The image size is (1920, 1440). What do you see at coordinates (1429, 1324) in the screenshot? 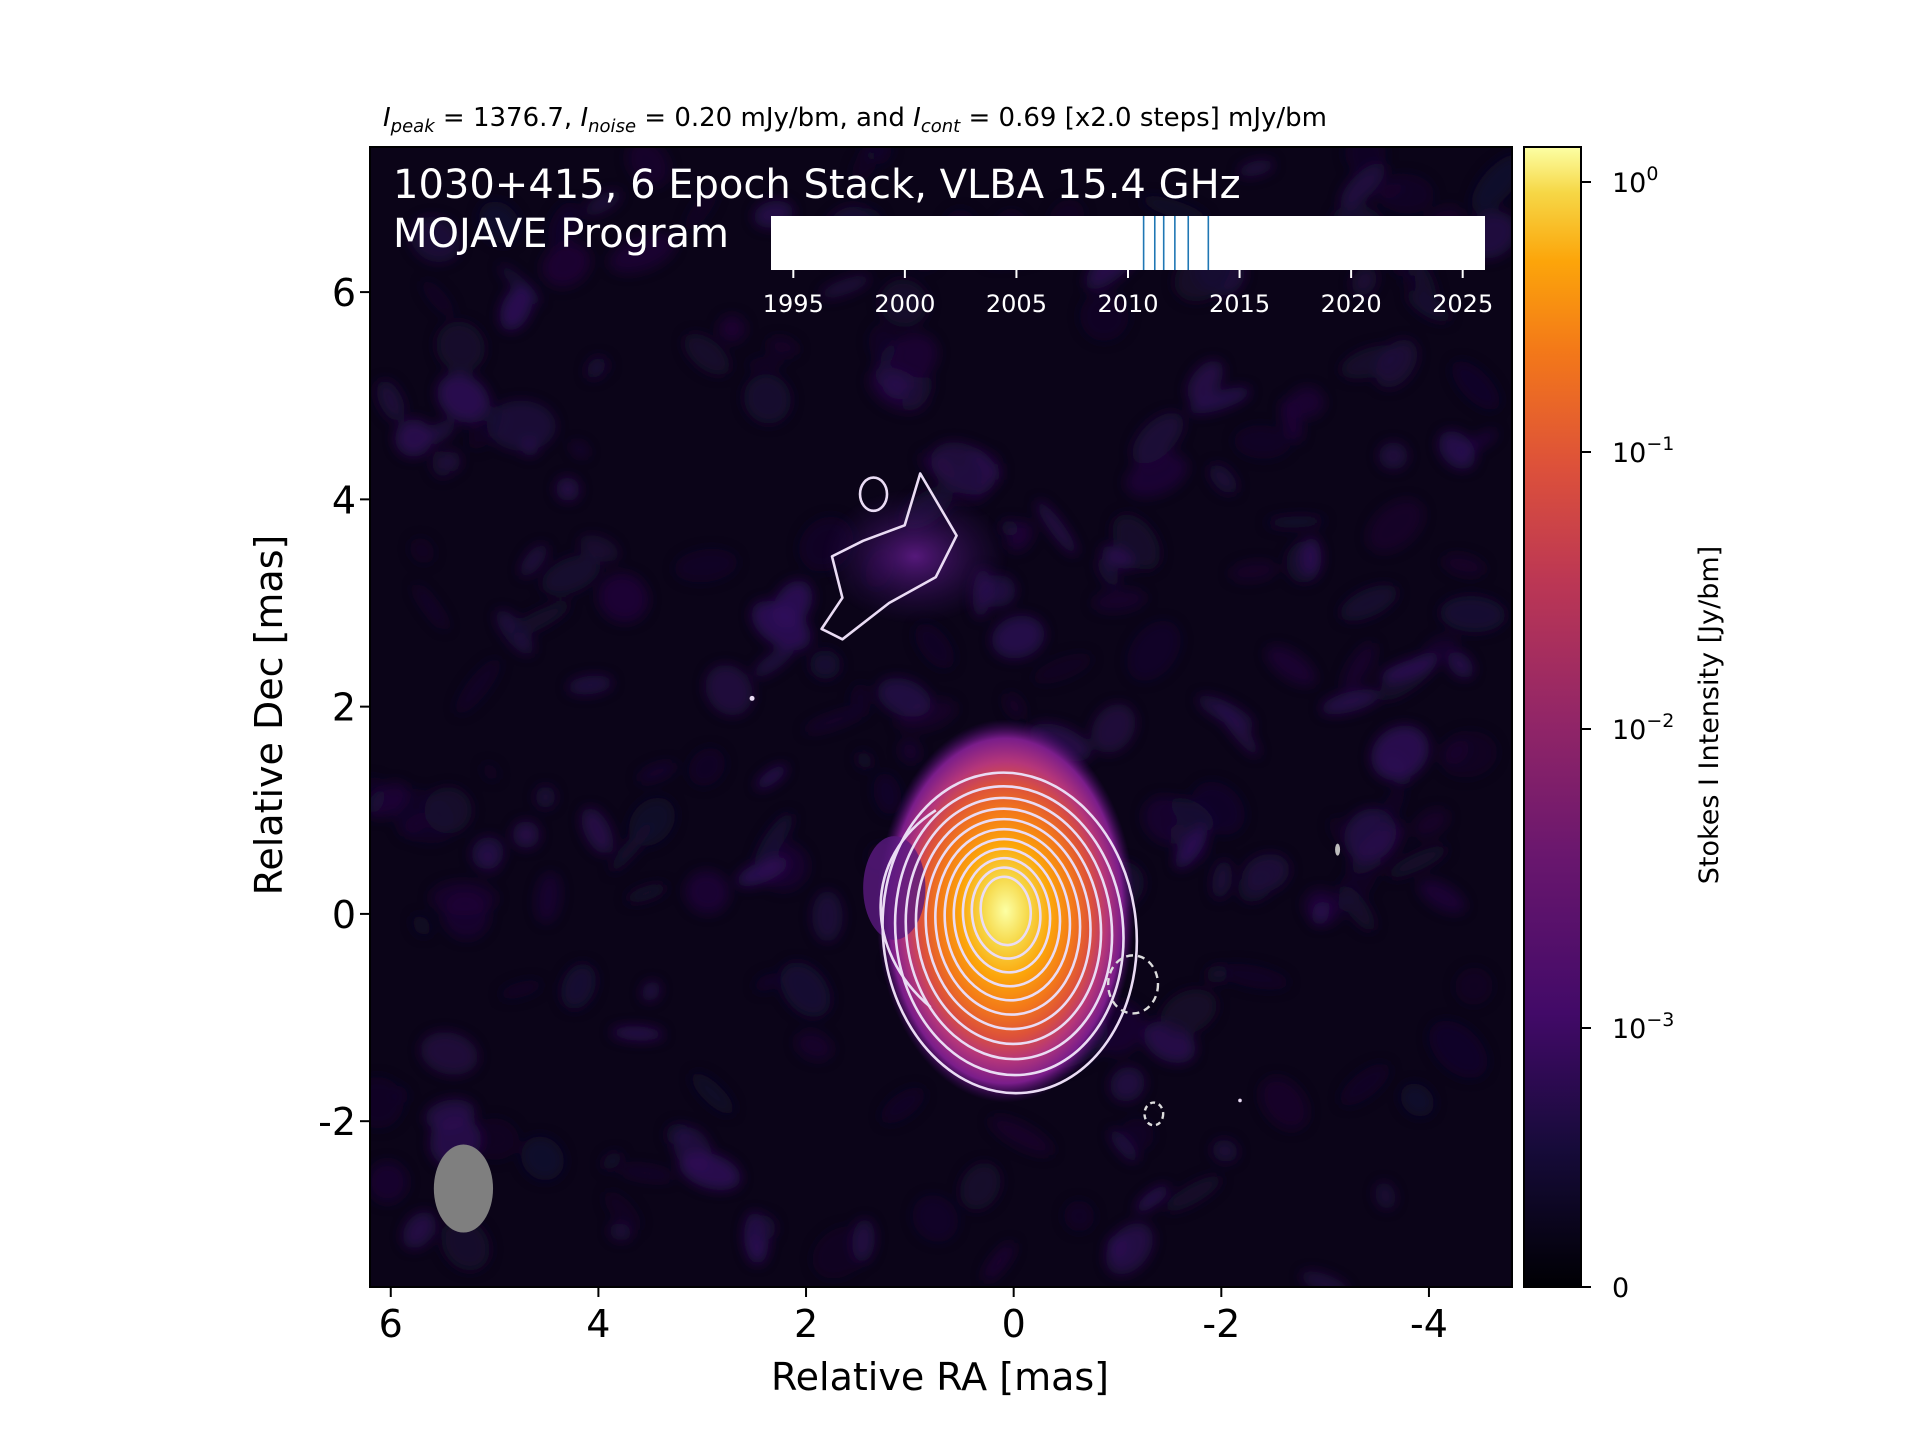
I see `x-tick-label: -4` at bounding box center [1429, 1324].